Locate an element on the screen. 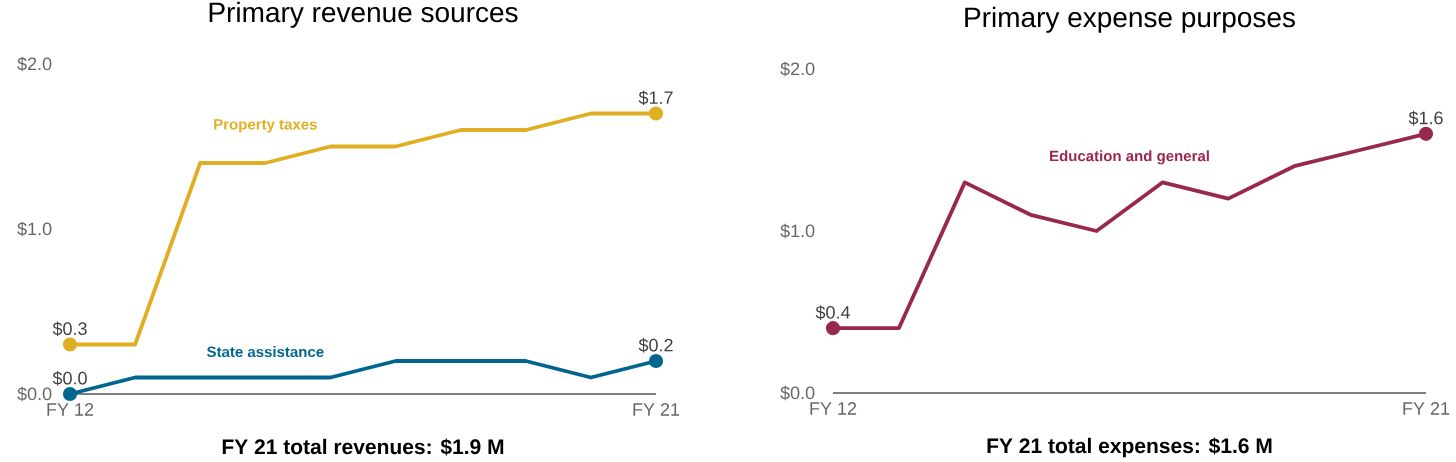  data-label: $0.3 is located at coordinates (69, 329).